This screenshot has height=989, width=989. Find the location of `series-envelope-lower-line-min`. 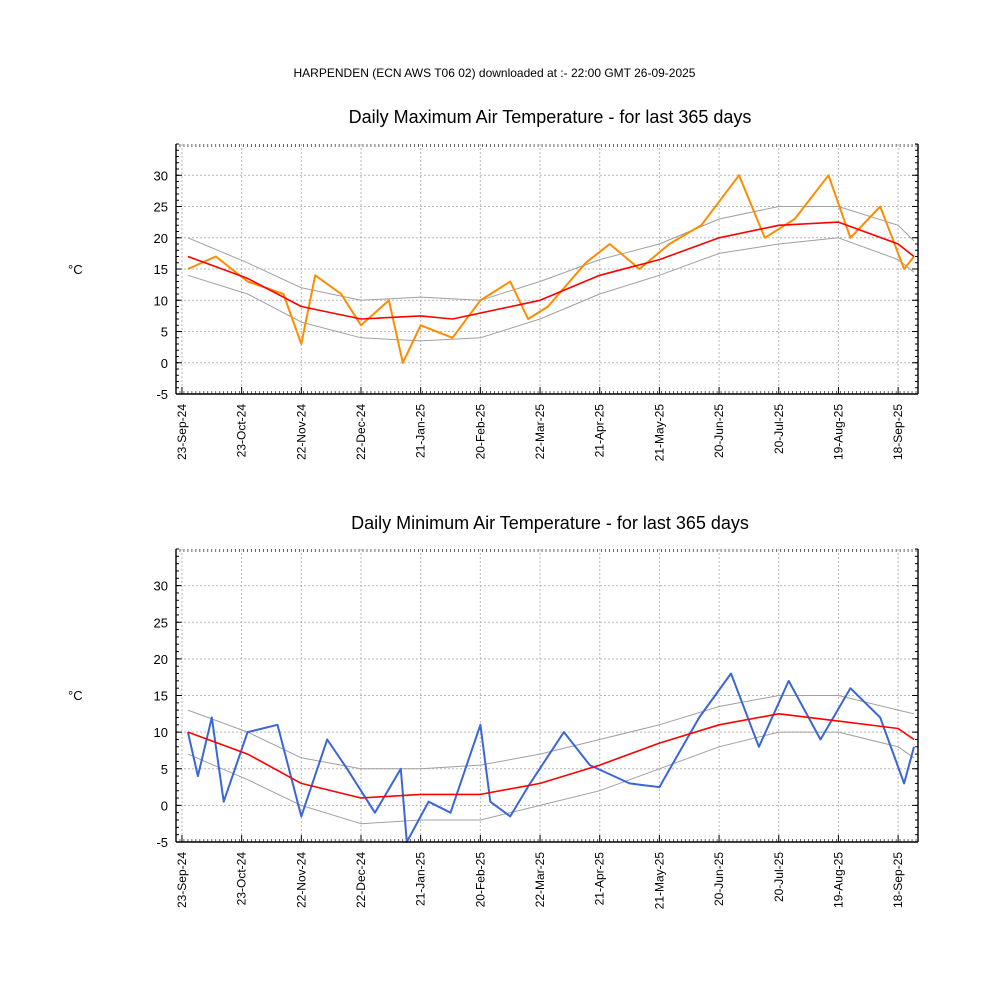

series-envelope-lower-line-min is located at coordinates (551, 778).